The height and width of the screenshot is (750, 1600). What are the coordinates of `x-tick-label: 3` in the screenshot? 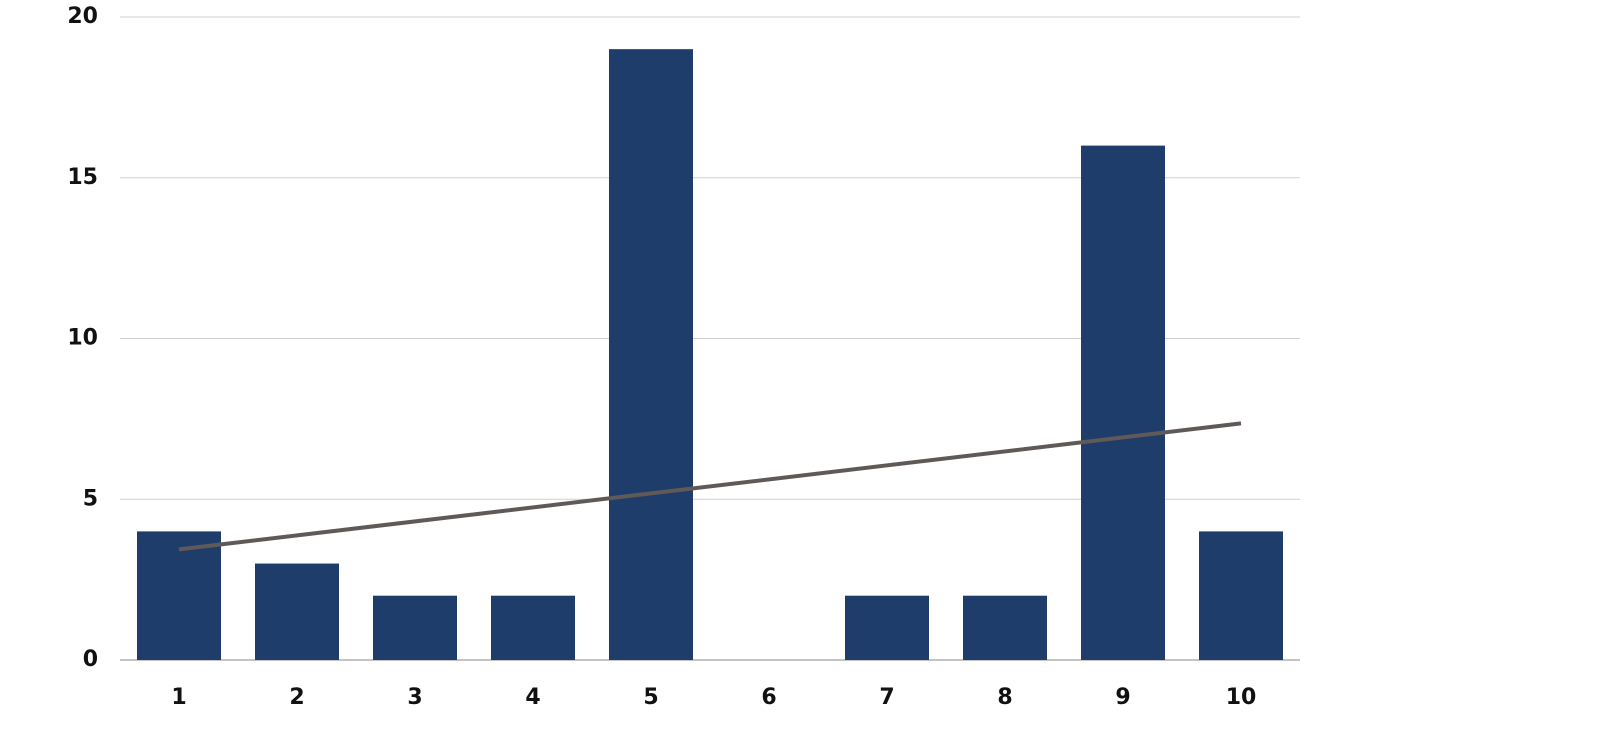 It's located at (414, 697).